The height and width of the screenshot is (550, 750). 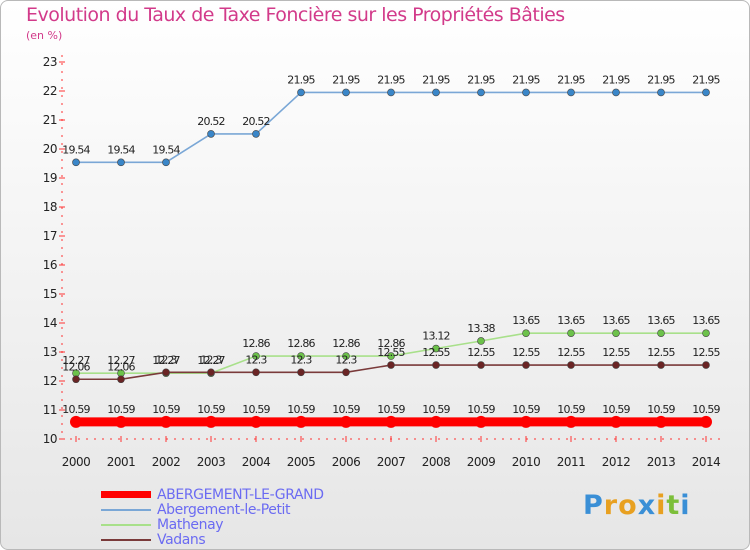 What do you see at coordinates (50, 323) in the screenshot?
I see `y-tick-label: 14` at bounding box center [50, 323].